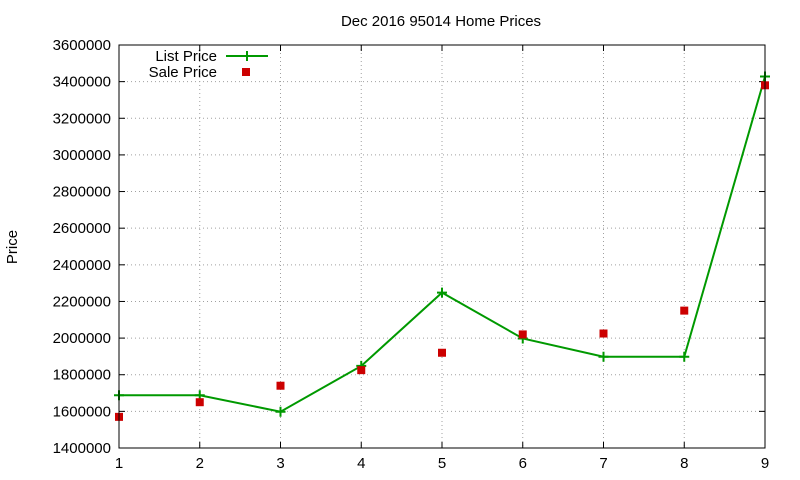  I want to click on legend-label-list-price: List Price, so click(186, 56).